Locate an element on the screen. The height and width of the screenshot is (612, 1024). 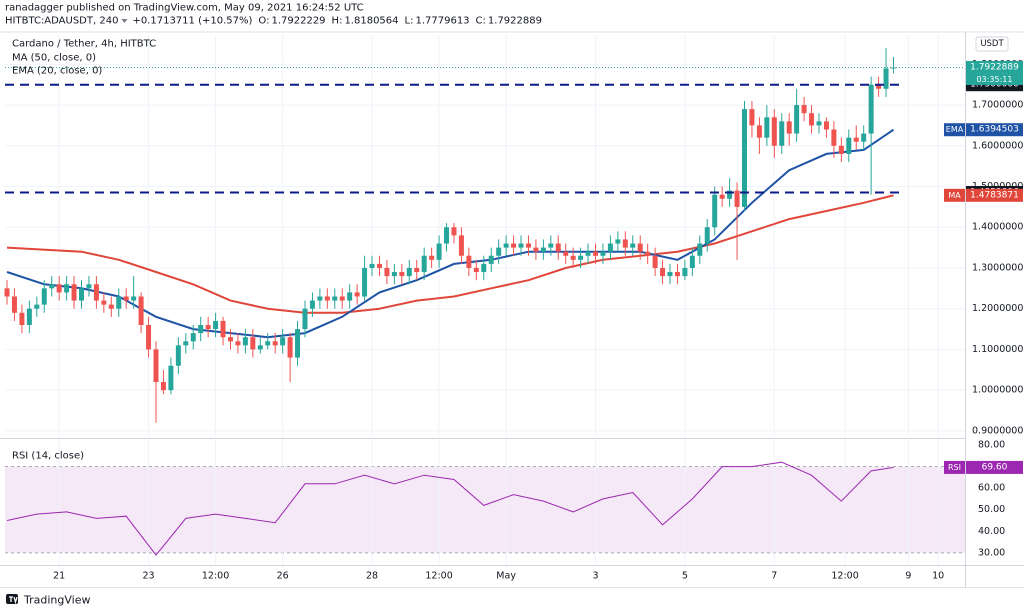
indicator-tag: MA is located at coordinates (954, 195).